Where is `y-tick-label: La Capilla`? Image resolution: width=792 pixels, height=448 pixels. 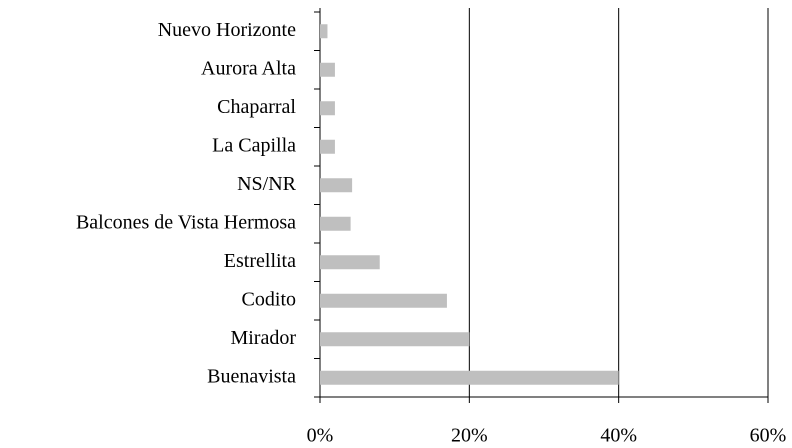 y-tick-label: La Capilla is located at coordinates (254, 145).